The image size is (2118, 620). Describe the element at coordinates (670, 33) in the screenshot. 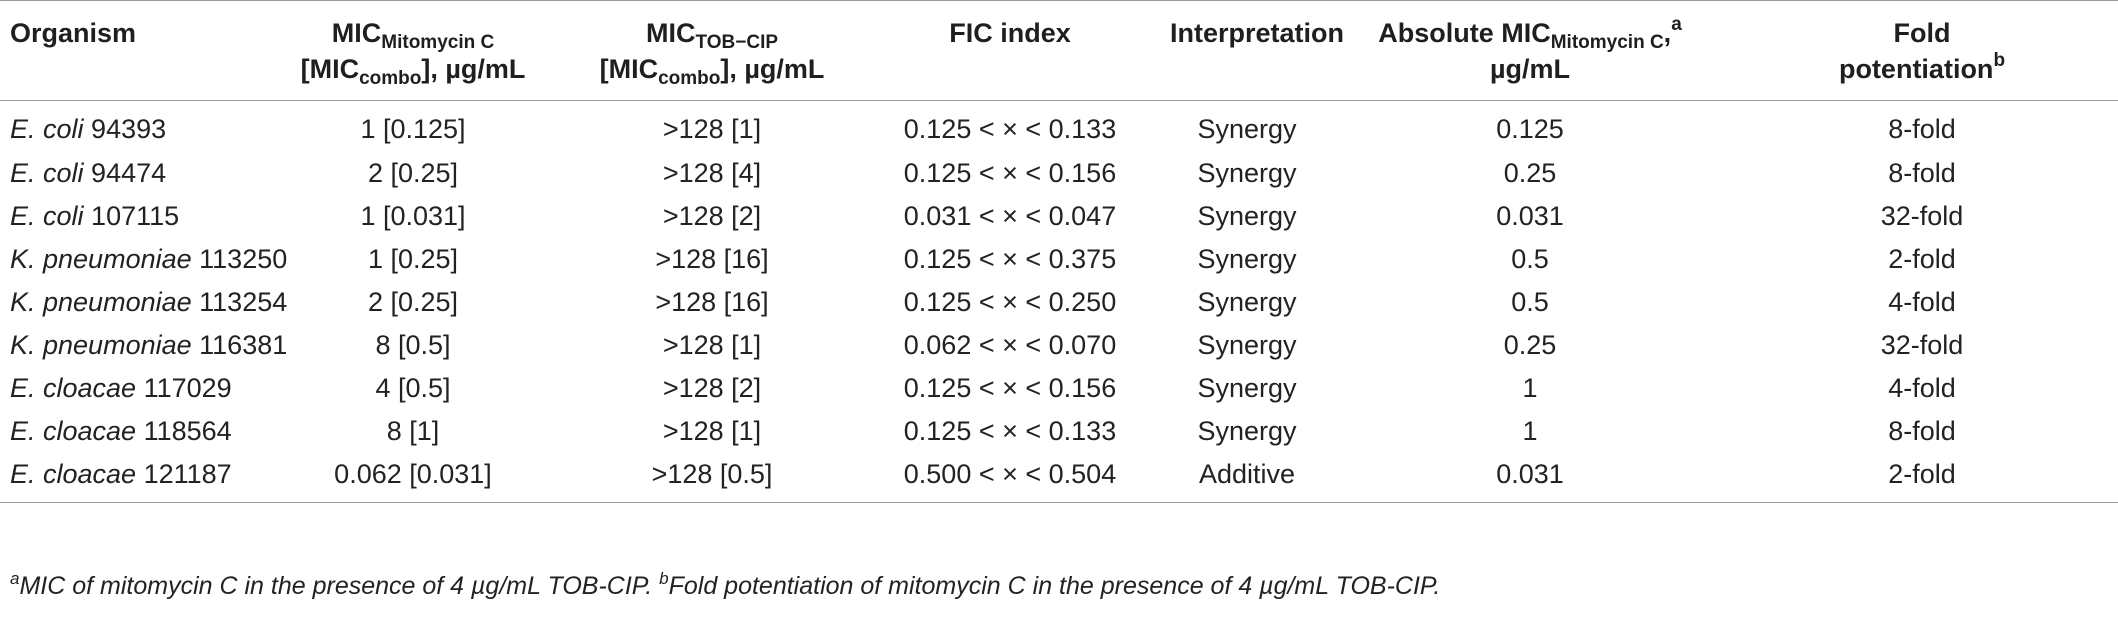

I see `header-mic-tob-prefix: MIC` at that location.